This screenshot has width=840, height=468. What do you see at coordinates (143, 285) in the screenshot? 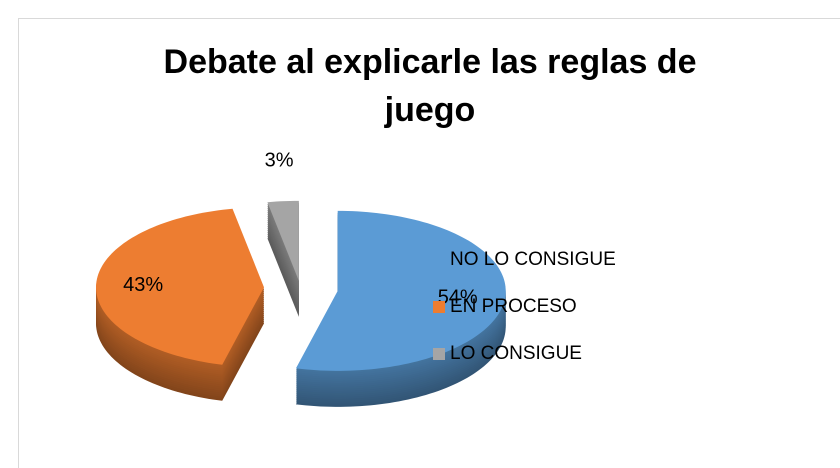
I see `data-label: 43%` at bounding box center [143, 285].